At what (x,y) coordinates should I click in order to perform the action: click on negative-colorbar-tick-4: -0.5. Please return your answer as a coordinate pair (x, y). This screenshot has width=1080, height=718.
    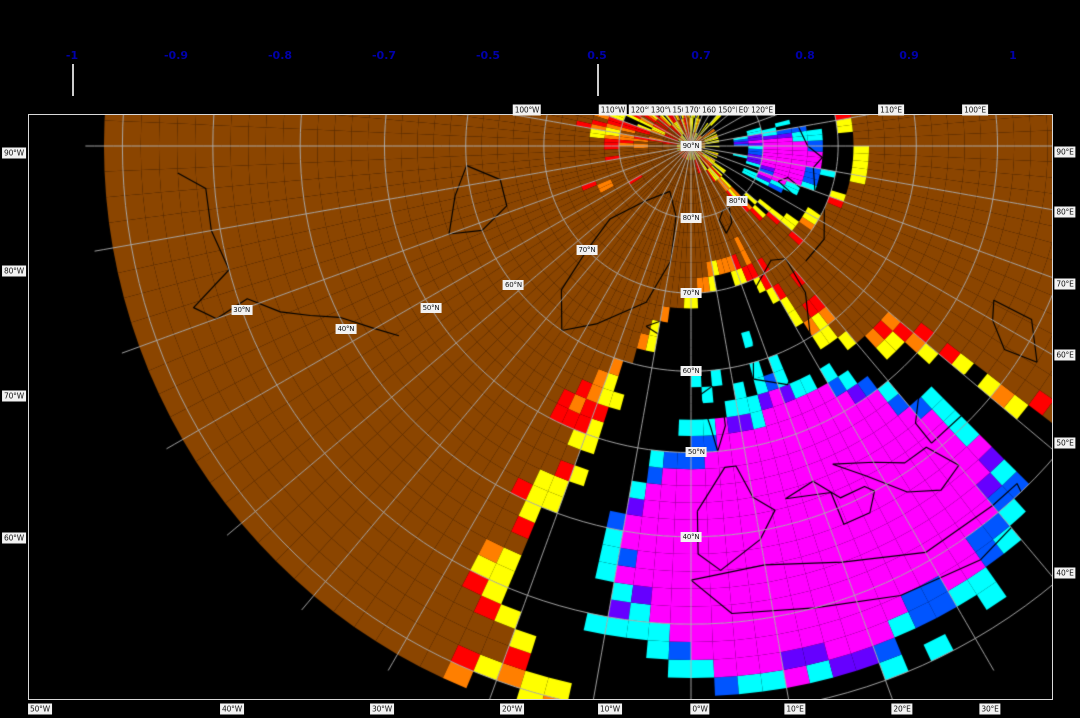
    Looking at the image, I should click on (488, 55).